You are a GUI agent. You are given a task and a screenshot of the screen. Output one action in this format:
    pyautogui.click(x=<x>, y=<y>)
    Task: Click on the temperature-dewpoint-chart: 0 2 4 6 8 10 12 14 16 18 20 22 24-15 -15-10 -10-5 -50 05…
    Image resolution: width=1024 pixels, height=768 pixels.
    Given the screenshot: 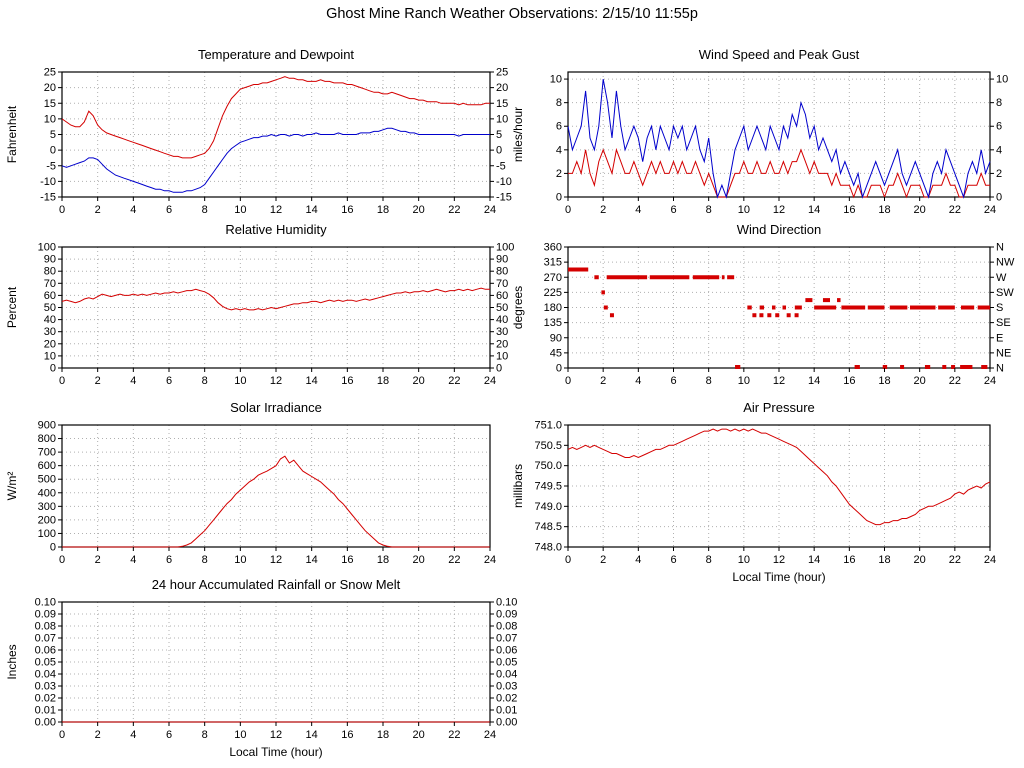 What is the action you would take?
    pyautogui.click(x=258, y=131)
    